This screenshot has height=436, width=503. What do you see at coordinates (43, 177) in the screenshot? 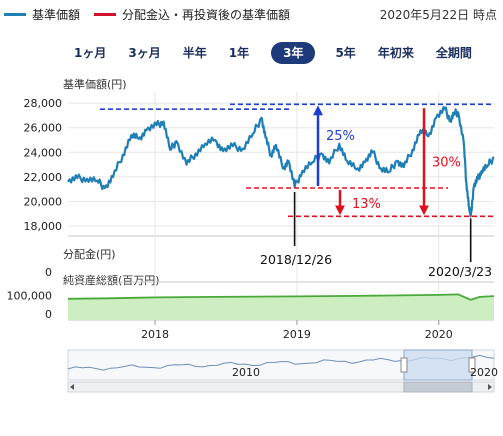
I see `nav-y-tick-label: 22,000` at bounding box center [43, 177].